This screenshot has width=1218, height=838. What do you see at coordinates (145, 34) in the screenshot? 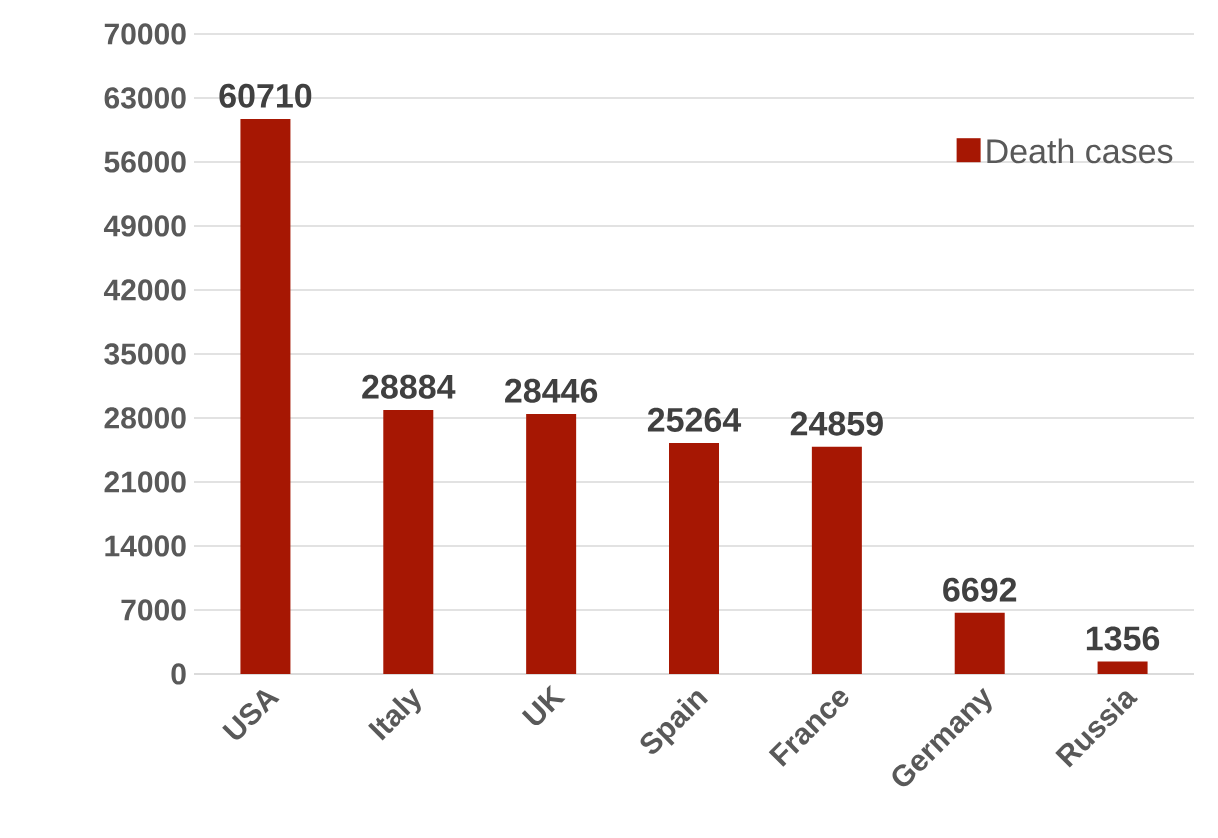
I see `y-tick-label: 70000` at bounding box center [145, 34].